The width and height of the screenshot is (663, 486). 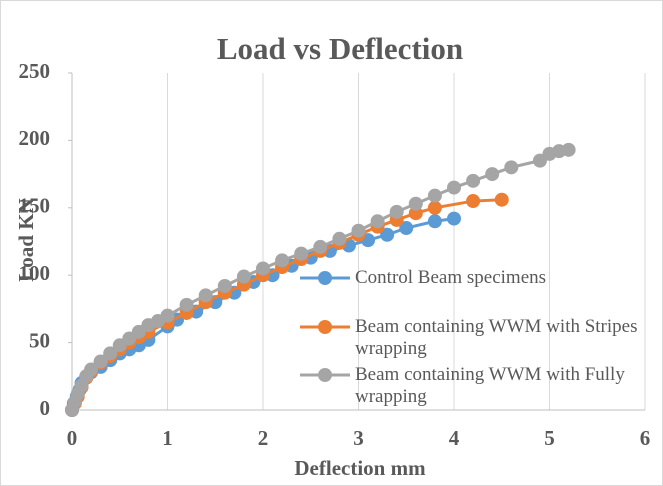 I want to click on x-tick-label: 2, so click(x=263, y=438).